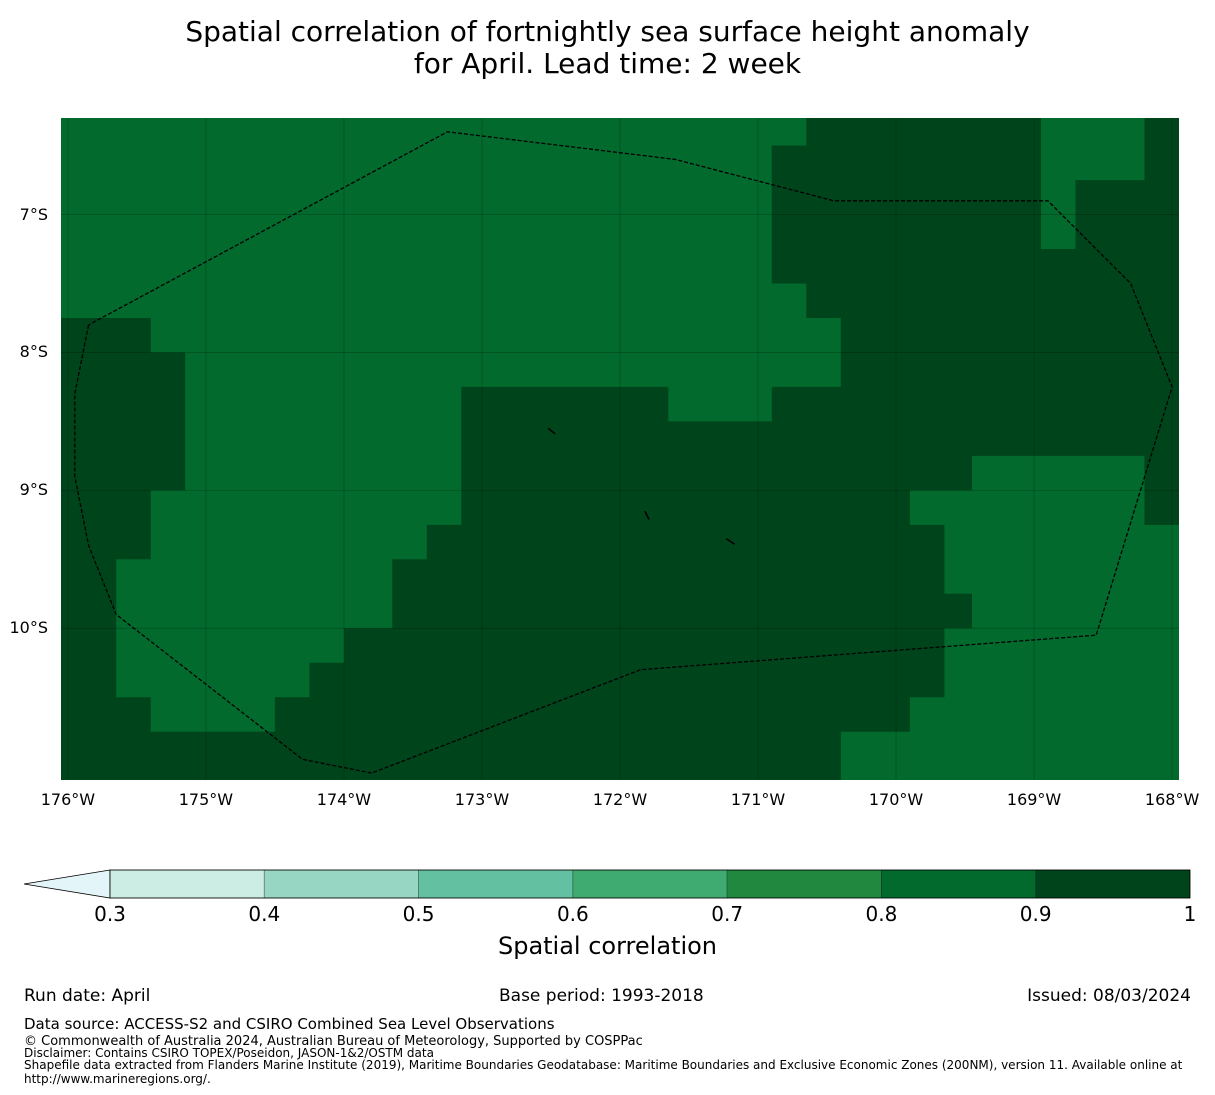  I want to click on lon-tick-label: 171°W, so click(758, 799).